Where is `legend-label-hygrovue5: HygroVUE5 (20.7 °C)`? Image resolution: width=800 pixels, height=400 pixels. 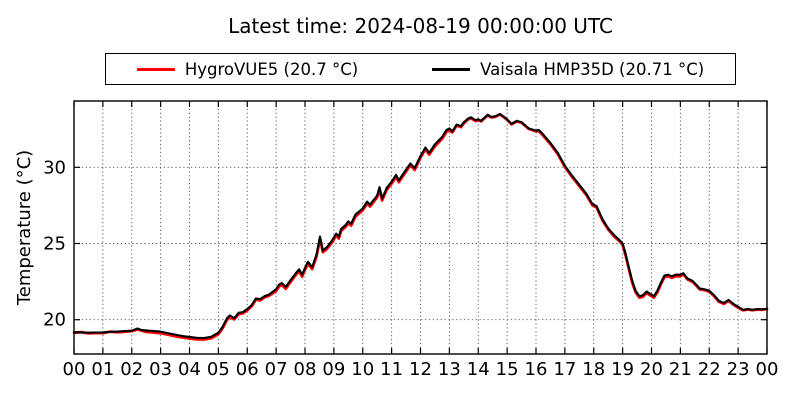
legend-label-hygrovue5: HygroVUE5 (20.7 °C) is located at coordinates (271, 69).